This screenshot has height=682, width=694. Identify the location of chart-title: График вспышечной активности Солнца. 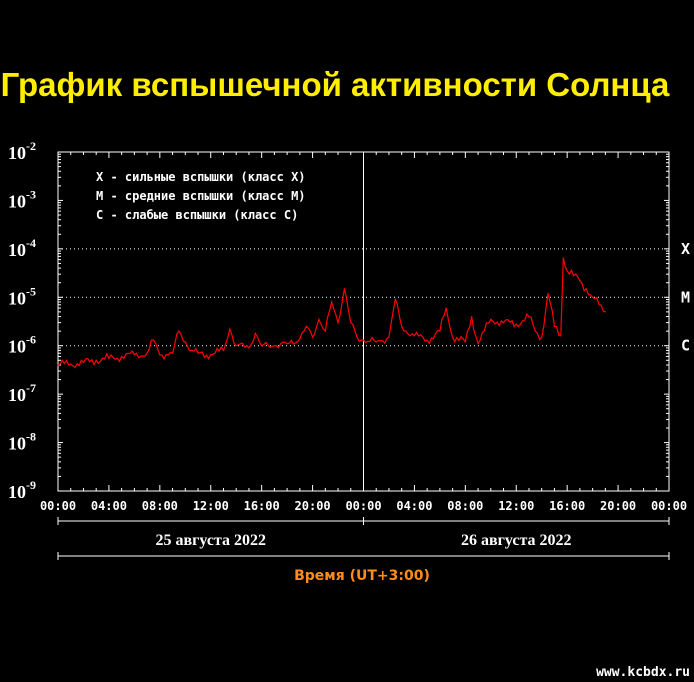
(335, 84).